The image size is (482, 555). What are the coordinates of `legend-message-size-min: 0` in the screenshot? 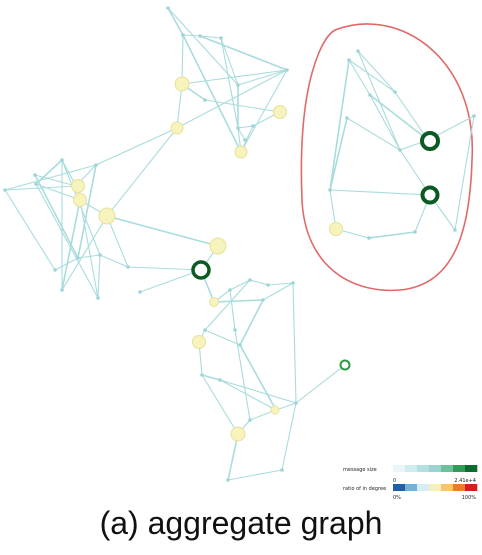 It's located at (394, 481).